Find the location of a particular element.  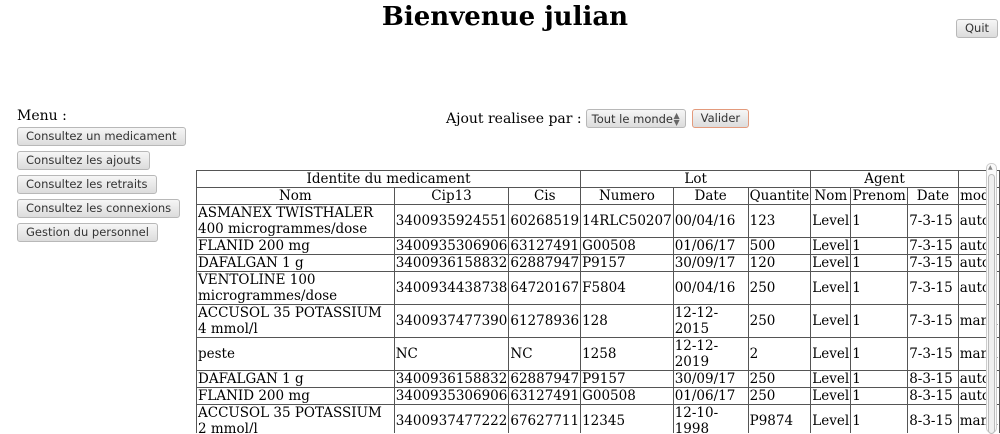

agent-select: Tout le monde ▲ ▼ is located at coordinates (635, 118).